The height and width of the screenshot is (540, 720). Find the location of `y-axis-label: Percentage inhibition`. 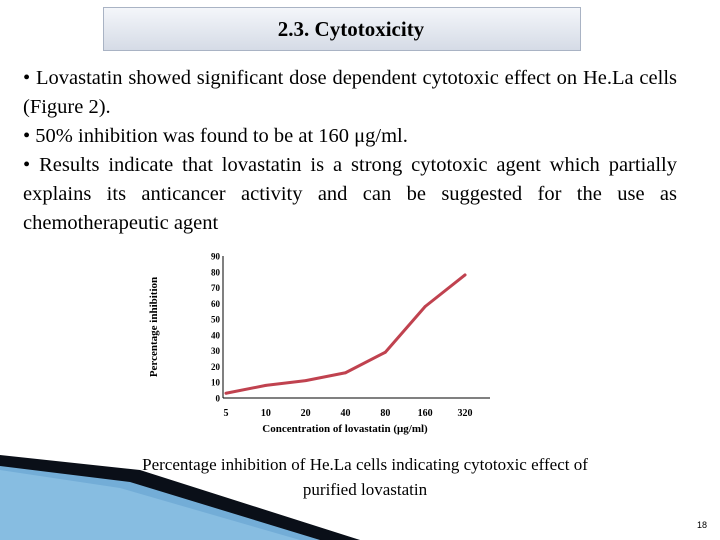

y-axis-label: Percentage inhibition is located at coordinates (154, 327).